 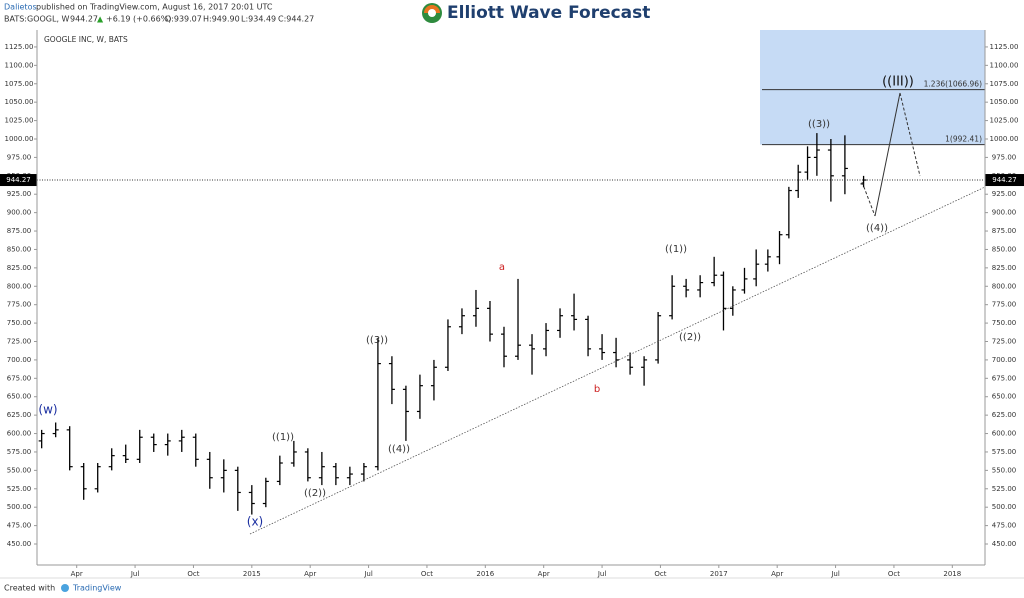 I want to click on y-tick-label-right: 500.00, so click(x=1004, y=507).